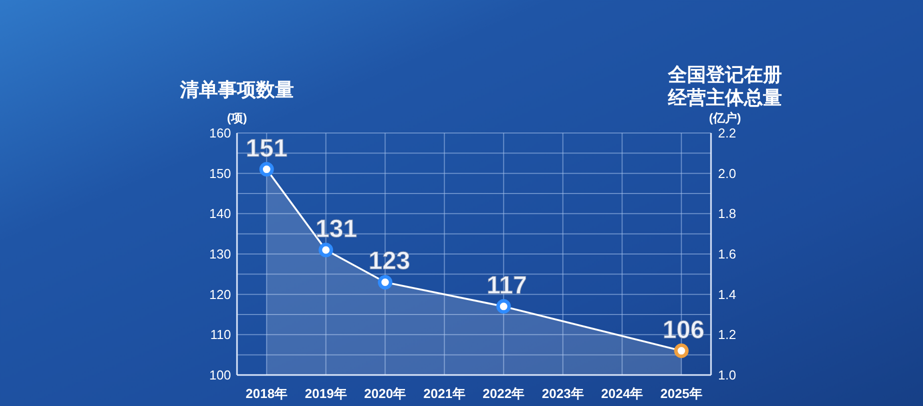 This screenshot has width=923, height=406. I want to click on y-tick-label: 100, so click(220, 375).